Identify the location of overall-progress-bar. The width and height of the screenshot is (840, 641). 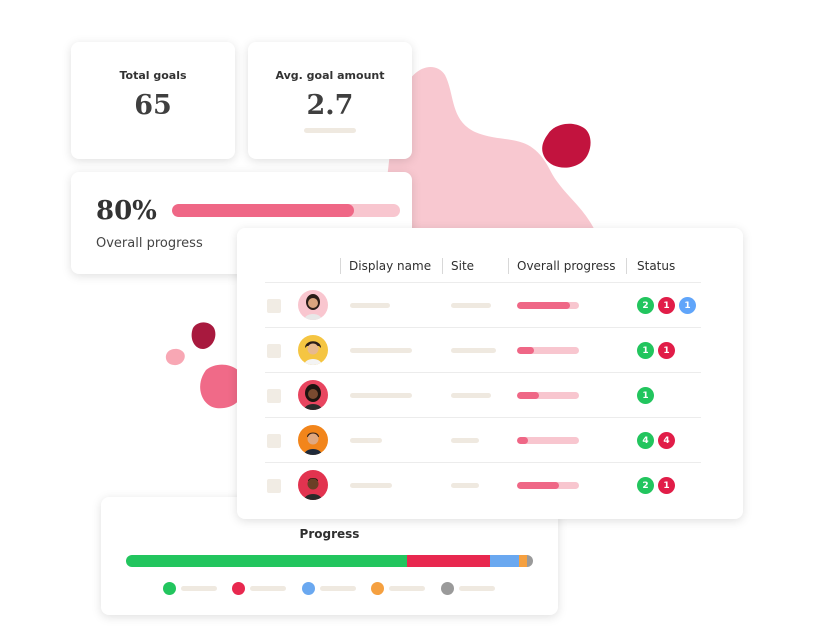
(286, 210).